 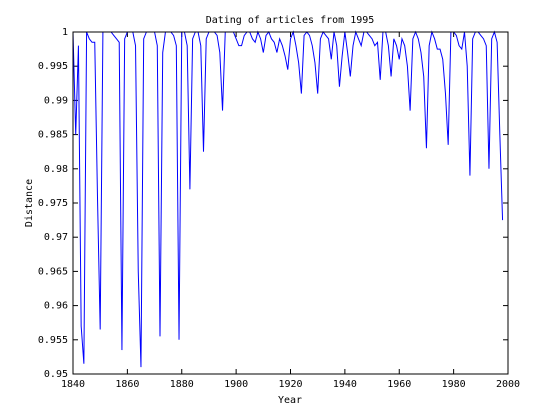 I want to click on x-tick-label: 1960, so click(x=399, y=384).